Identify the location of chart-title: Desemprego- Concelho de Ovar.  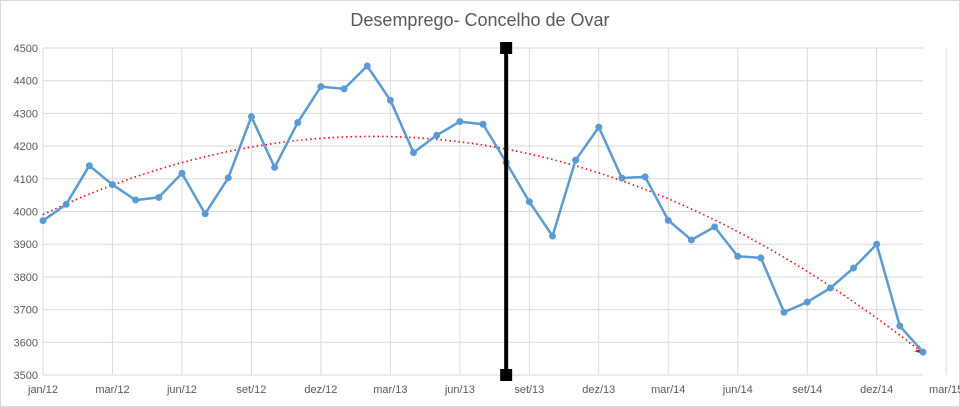
(480, 20).